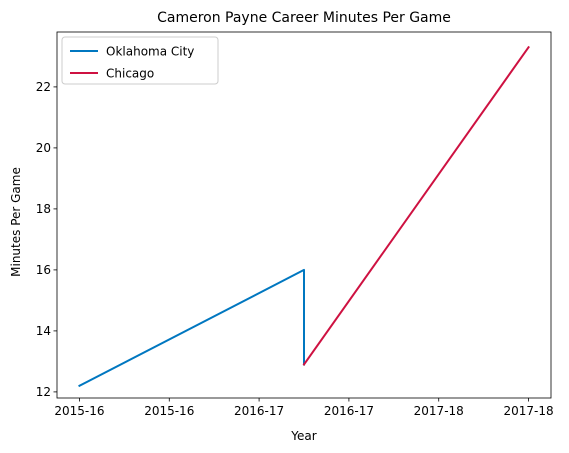  I want to click on legend: Oklahoma City Chicago, so click(140, 60).